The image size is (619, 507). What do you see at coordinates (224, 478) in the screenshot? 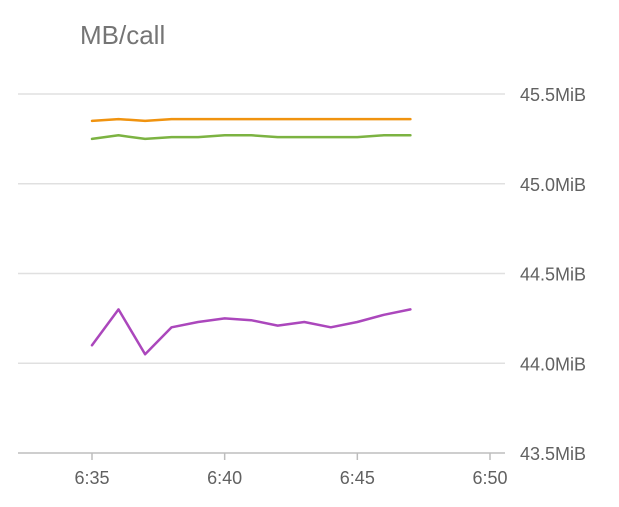
I see `x-tick-label: 6:40` at bounding box center [224, 478].